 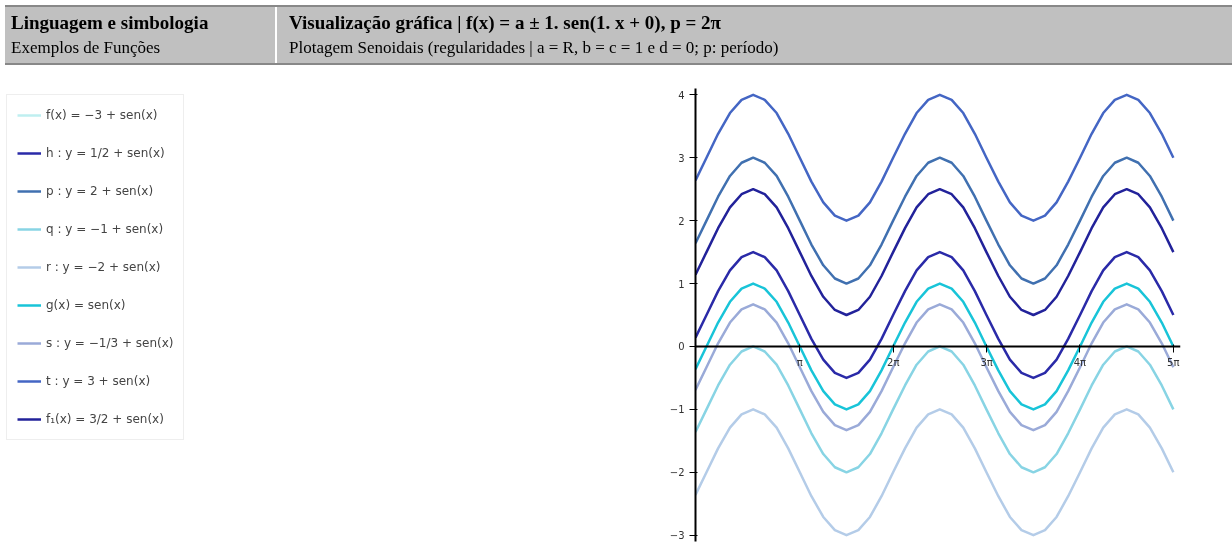 I want to click on legend-label: q : y = −1 + sen(x), so click(x=105, y=229).